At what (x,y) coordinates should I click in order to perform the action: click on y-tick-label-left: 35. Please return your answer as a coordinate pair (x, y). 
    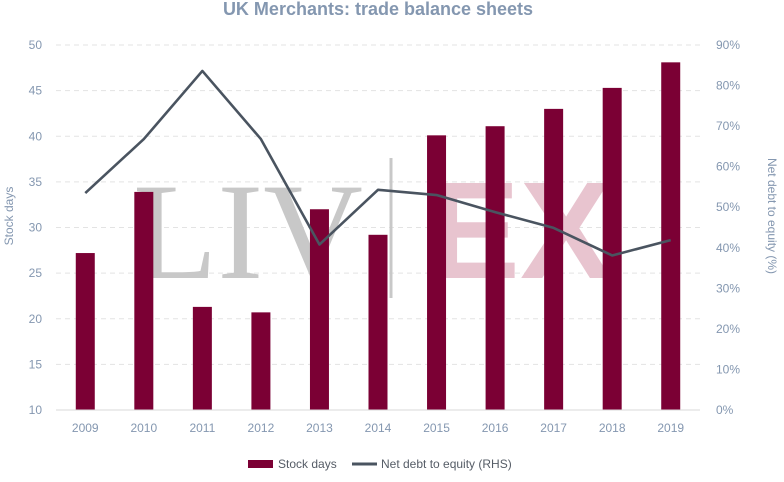
    Looking at the image, I should click on (36, 182).